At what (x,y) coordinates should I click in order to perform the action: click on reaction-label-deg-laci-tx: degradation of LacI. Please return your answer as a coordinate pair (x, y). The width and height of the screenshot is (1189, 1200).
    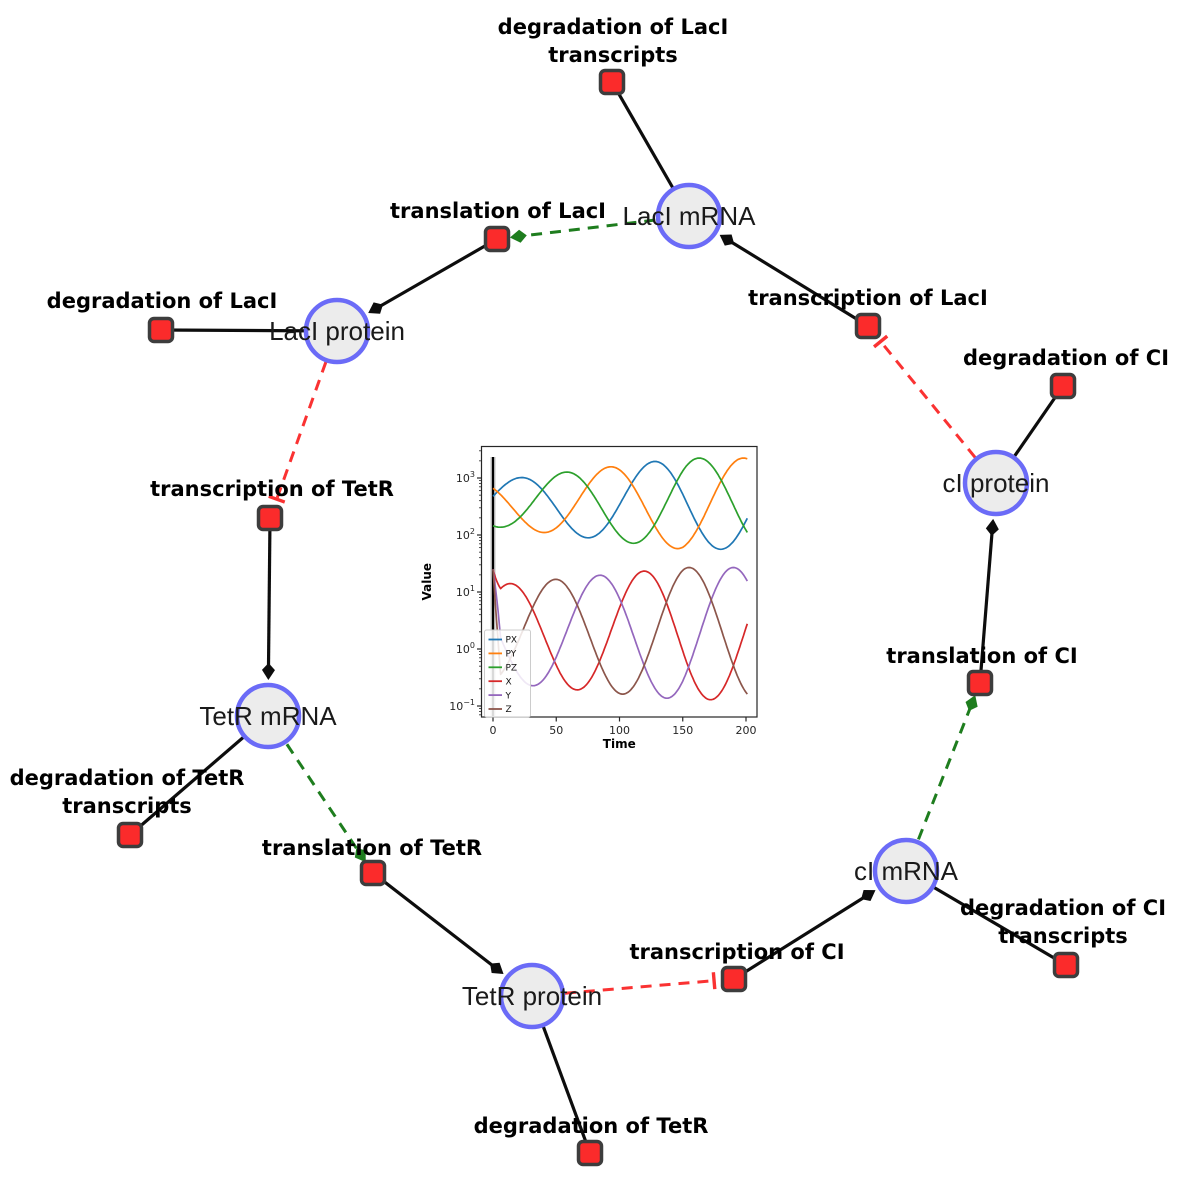
    Looking at the image, I should click on (613, 27).